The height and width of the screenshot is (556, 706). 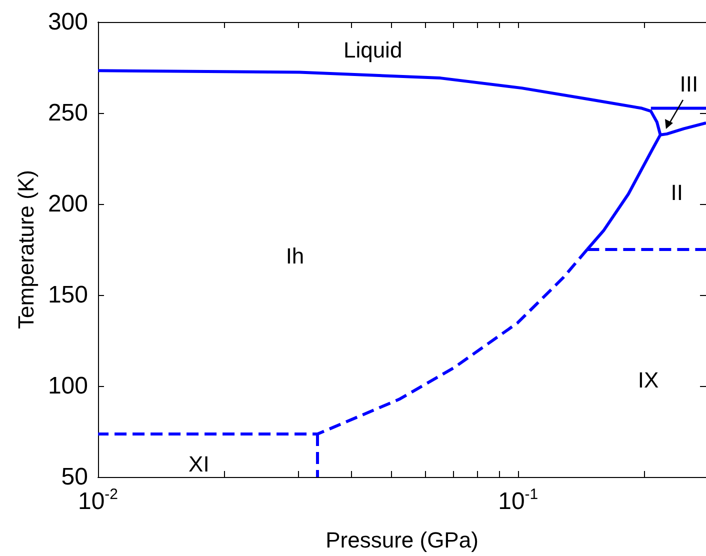 What do you see at coordinates (68, 204) in the screenshot?
I see `y-tick-label: 200` at bounding box center [68, 204].